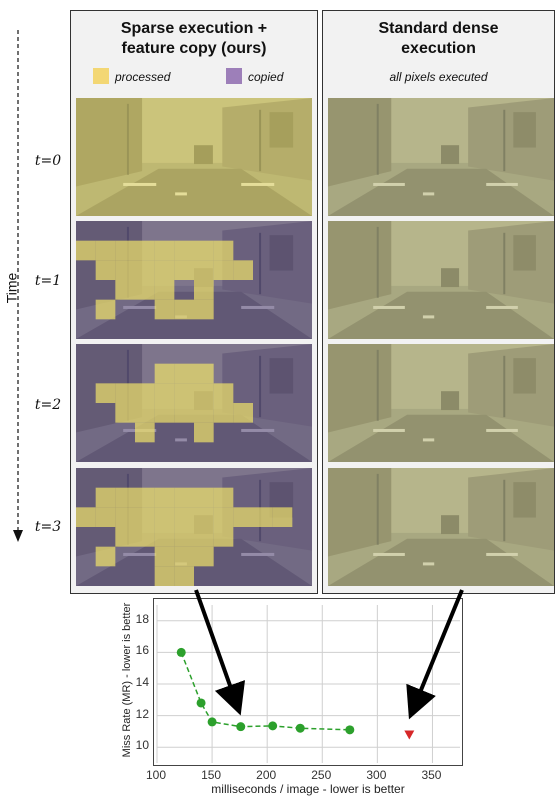 This screenshot has height=804, width=555. I want to click on dense-title-line1: Standard dense, so click(438, 28).